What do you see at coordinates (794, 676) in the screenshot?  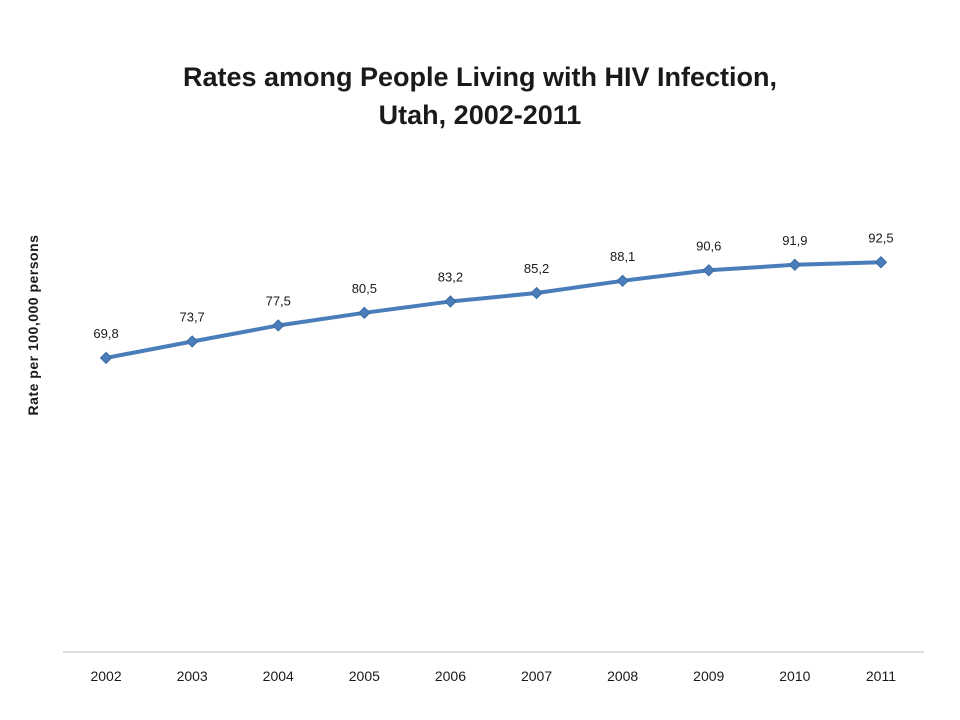 I see `x-tick-label: 2010` at bounding box center [794, 676].